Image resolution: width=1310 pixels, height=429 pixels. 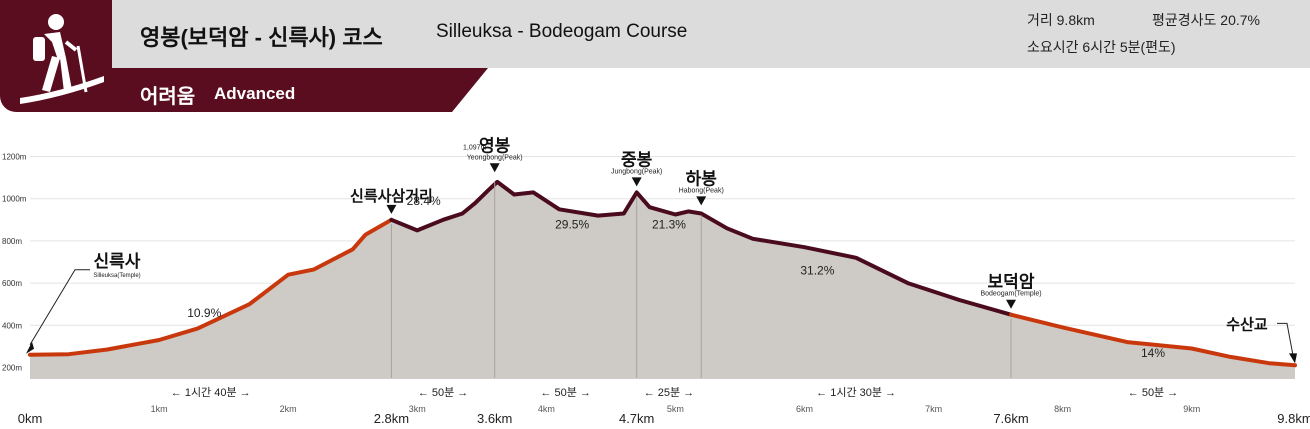 What do you see at coordinates (417, 409) in the screenshot?
I see `x-tick-label: 3km` at bounding box center [417, 409].